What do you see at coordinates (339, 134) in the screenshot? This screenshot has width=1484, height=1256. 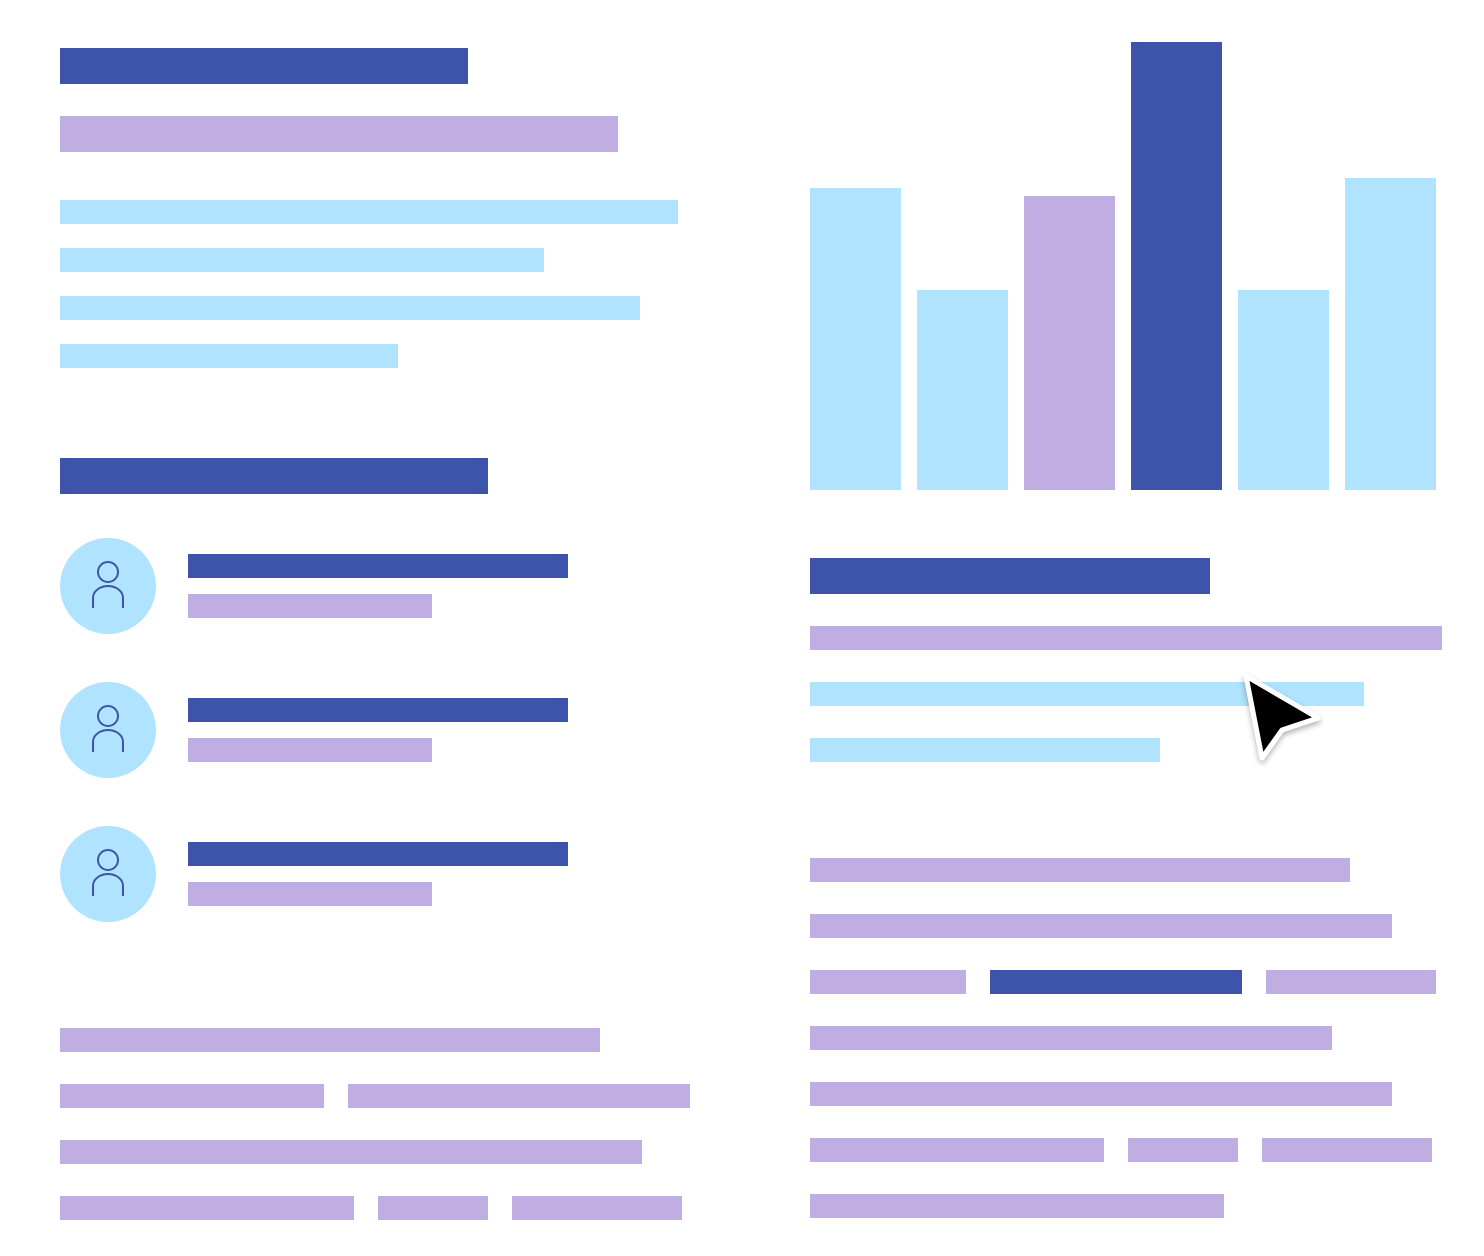 I see `page-subtitle-placeholder` at bounding box center [339, 134].